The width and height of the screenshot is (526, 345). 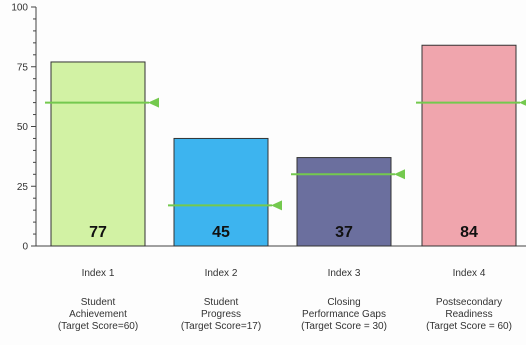 What do you see at coordinates (98, 326) in the screenshot?
I see `category-description: (Target Score=60)` at bounding box center [98, 326].